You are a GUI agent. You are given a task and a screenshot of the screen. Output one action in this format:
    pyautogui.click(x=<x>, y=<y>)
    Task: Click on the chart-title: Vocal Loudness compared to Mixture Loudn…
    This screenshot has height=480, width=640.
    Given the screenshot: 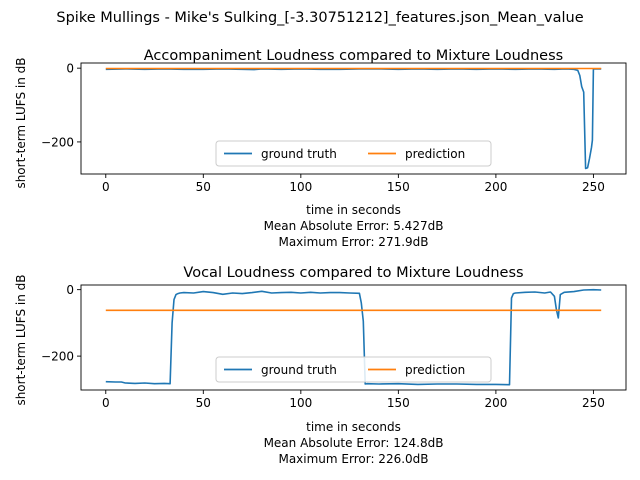 What is the action you would take?
    pyautogui.click(x=353, y=273)
    